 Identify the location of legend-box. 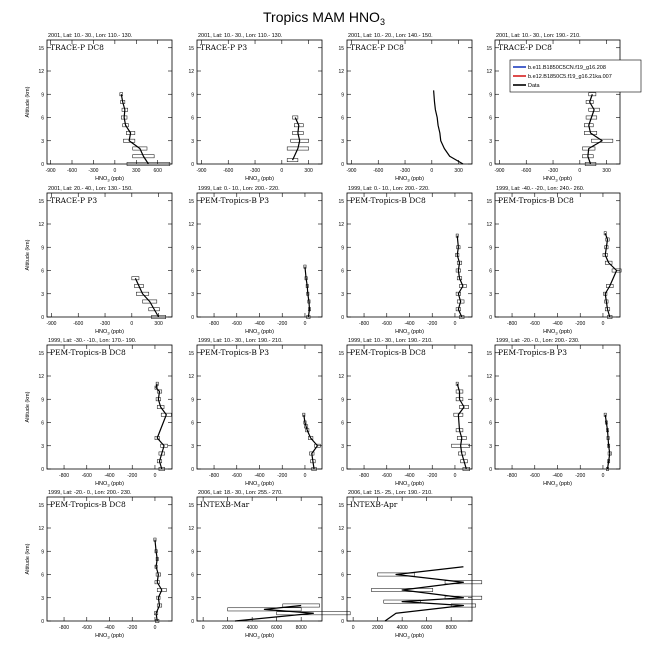
(575, 76).